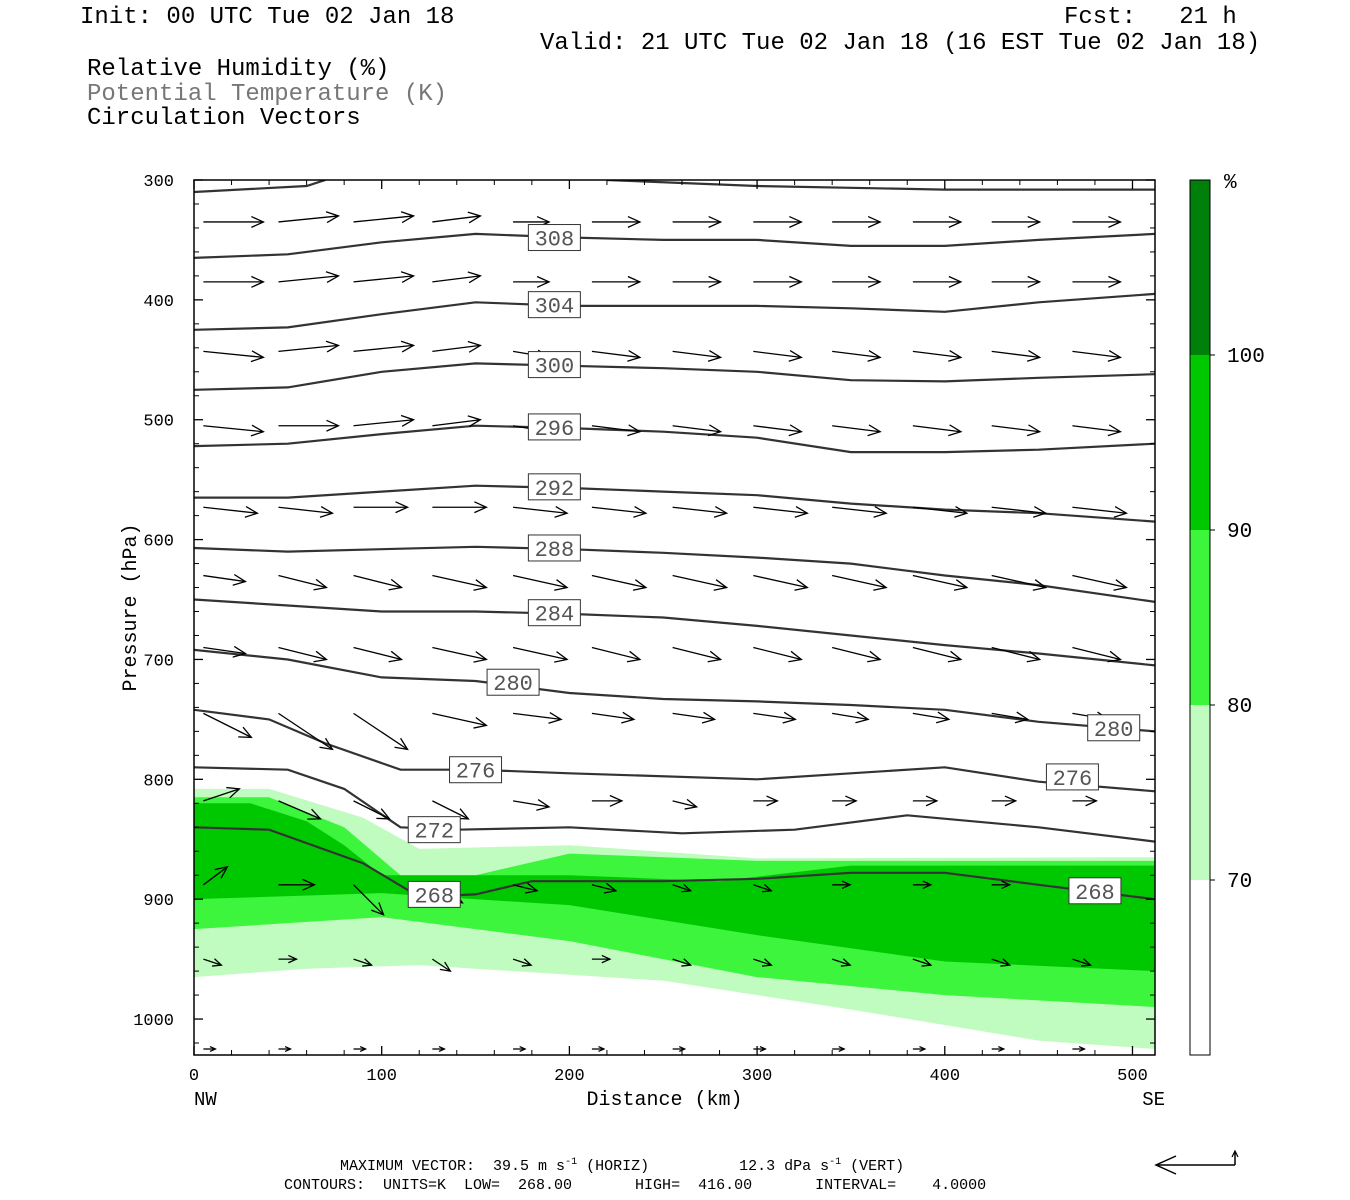 Image resolution: width=1350 pixels, height=1200 pixels. Describe the element at coordinates (158, 542) in the screenshot. I see `y-tick-label: 600` at that location.